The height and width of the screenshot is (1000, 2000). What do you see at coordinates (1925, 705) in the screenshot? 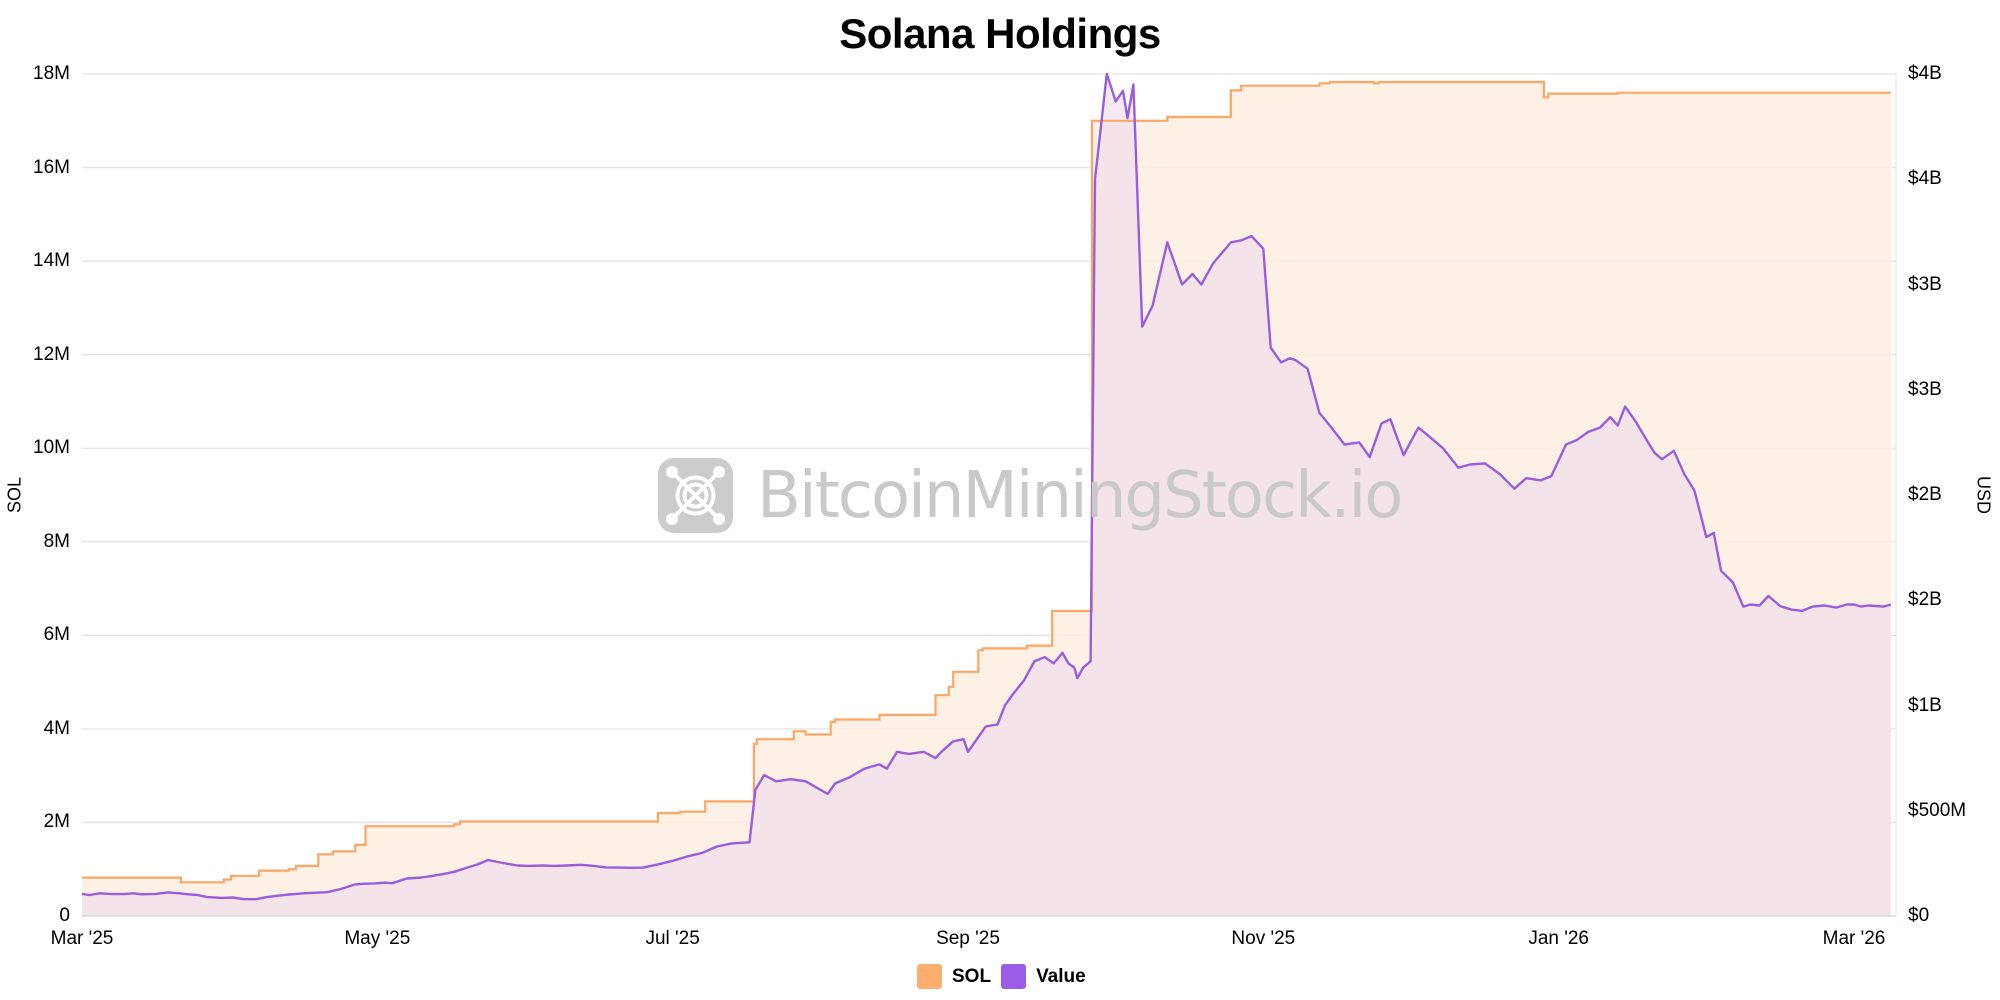
I see `right-axis-tick-label: $1B` at bounding box center [1925, 705].